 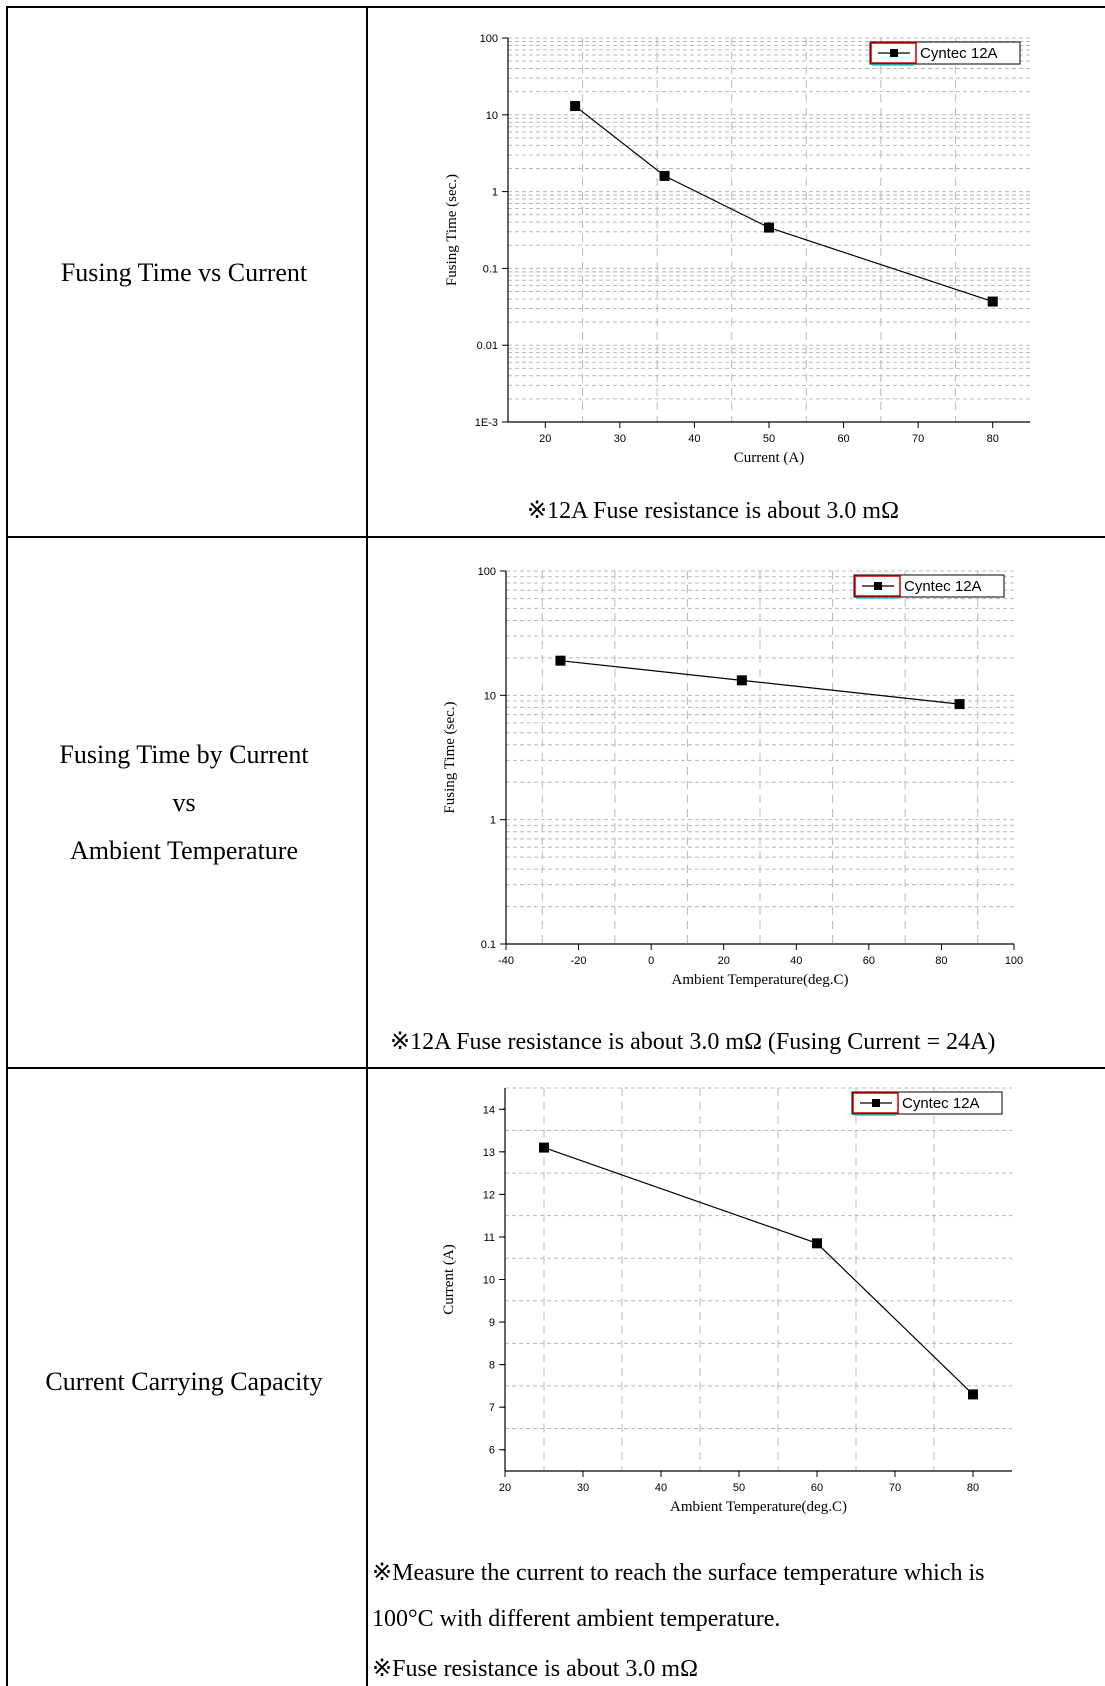 What do you see at coordinates (492, 1408) in the screenshot?
I see `y-tick-label: 7` at bounding box center [492, 1408].